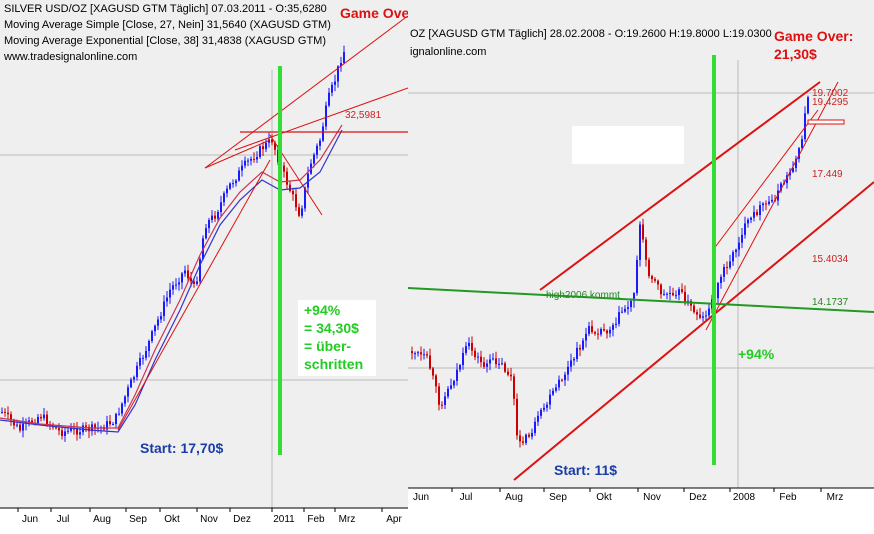 This screenshot has height=534, width=874. What do you see at coordinates (328, 346) in the screenshot?
I see `left-gain-line3: = über-` at bounding box center [328, 346].